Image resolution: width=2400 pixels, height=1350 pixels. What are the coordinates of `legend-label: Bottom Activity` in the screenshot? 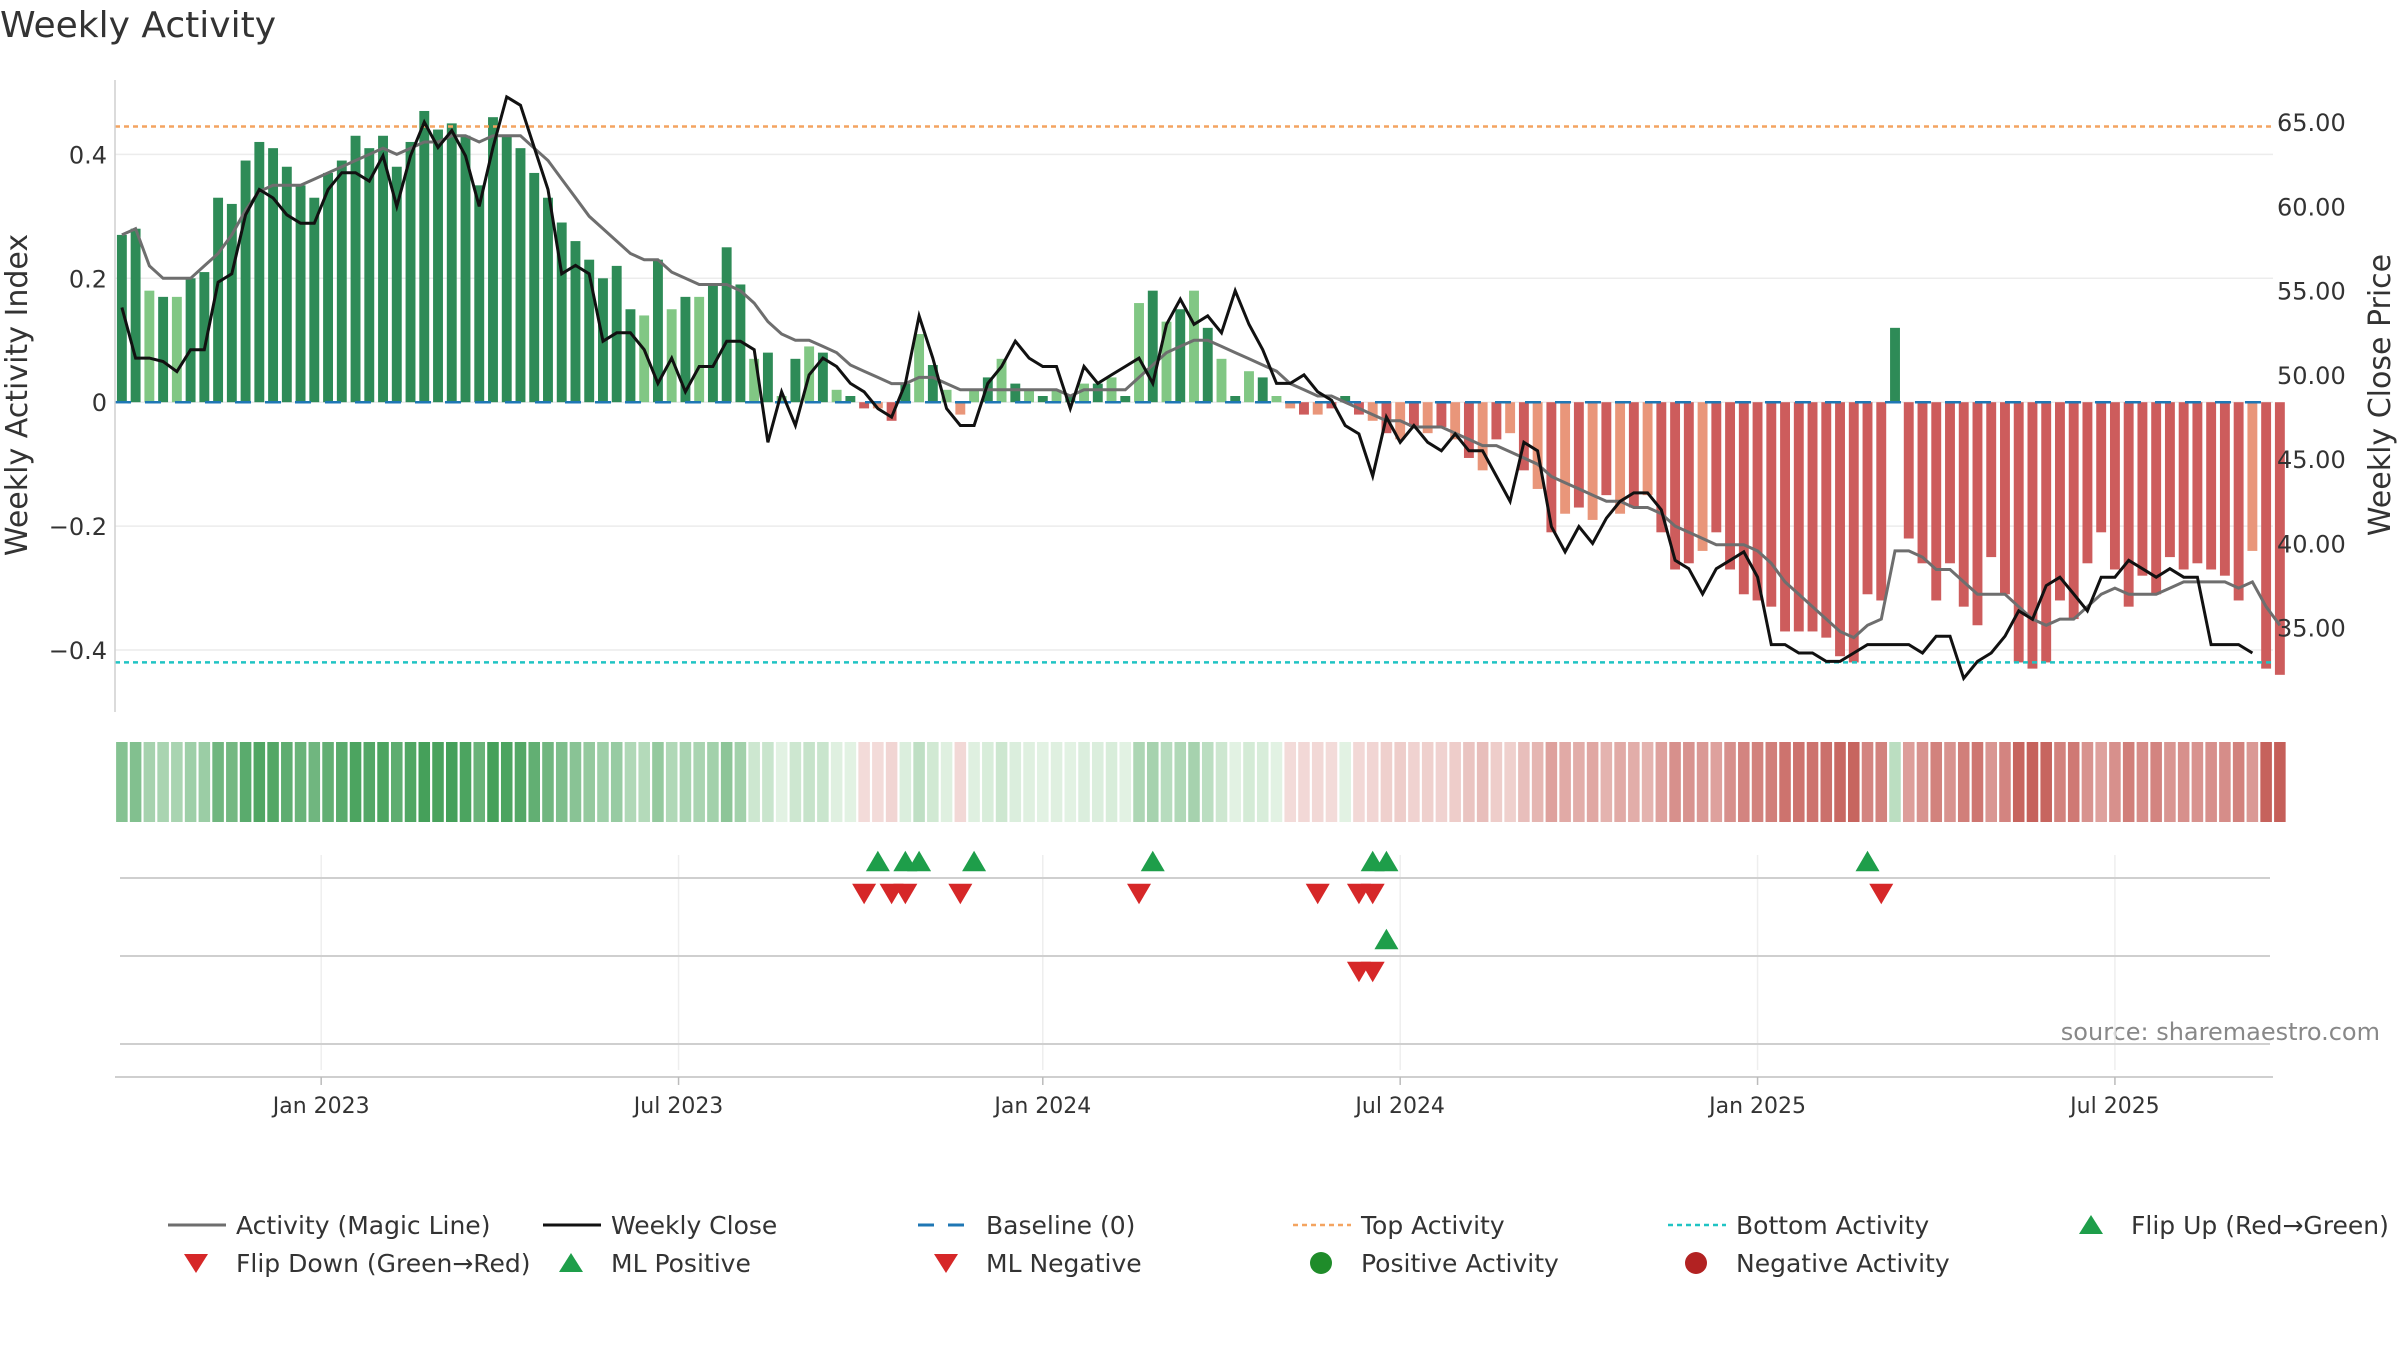 It's located at (1832, 1225).